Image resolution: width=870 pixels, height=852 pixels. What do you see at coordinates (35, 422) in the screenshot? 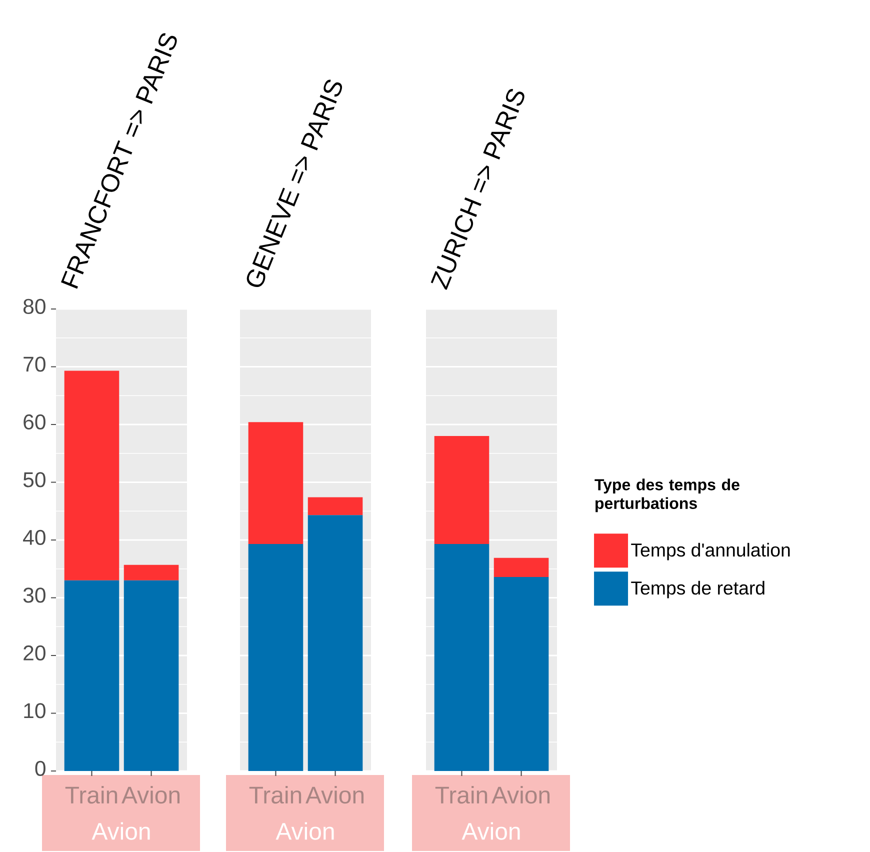
I see `y-tick-label: 60` at bounding box center [35, 422].